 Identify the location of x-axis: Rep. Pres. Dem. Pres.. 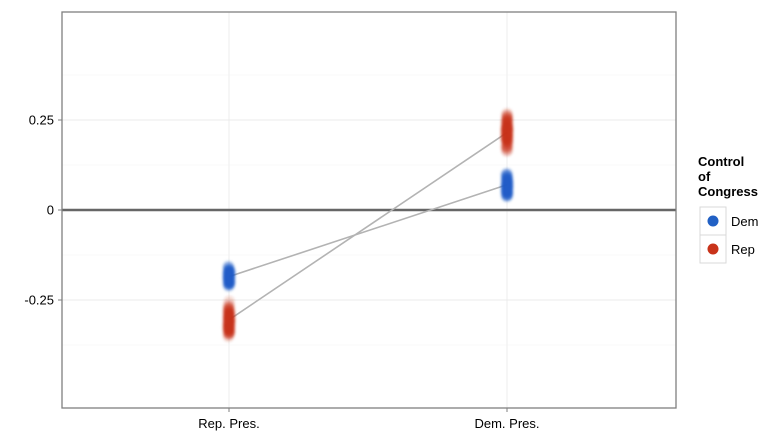
(369, 419).